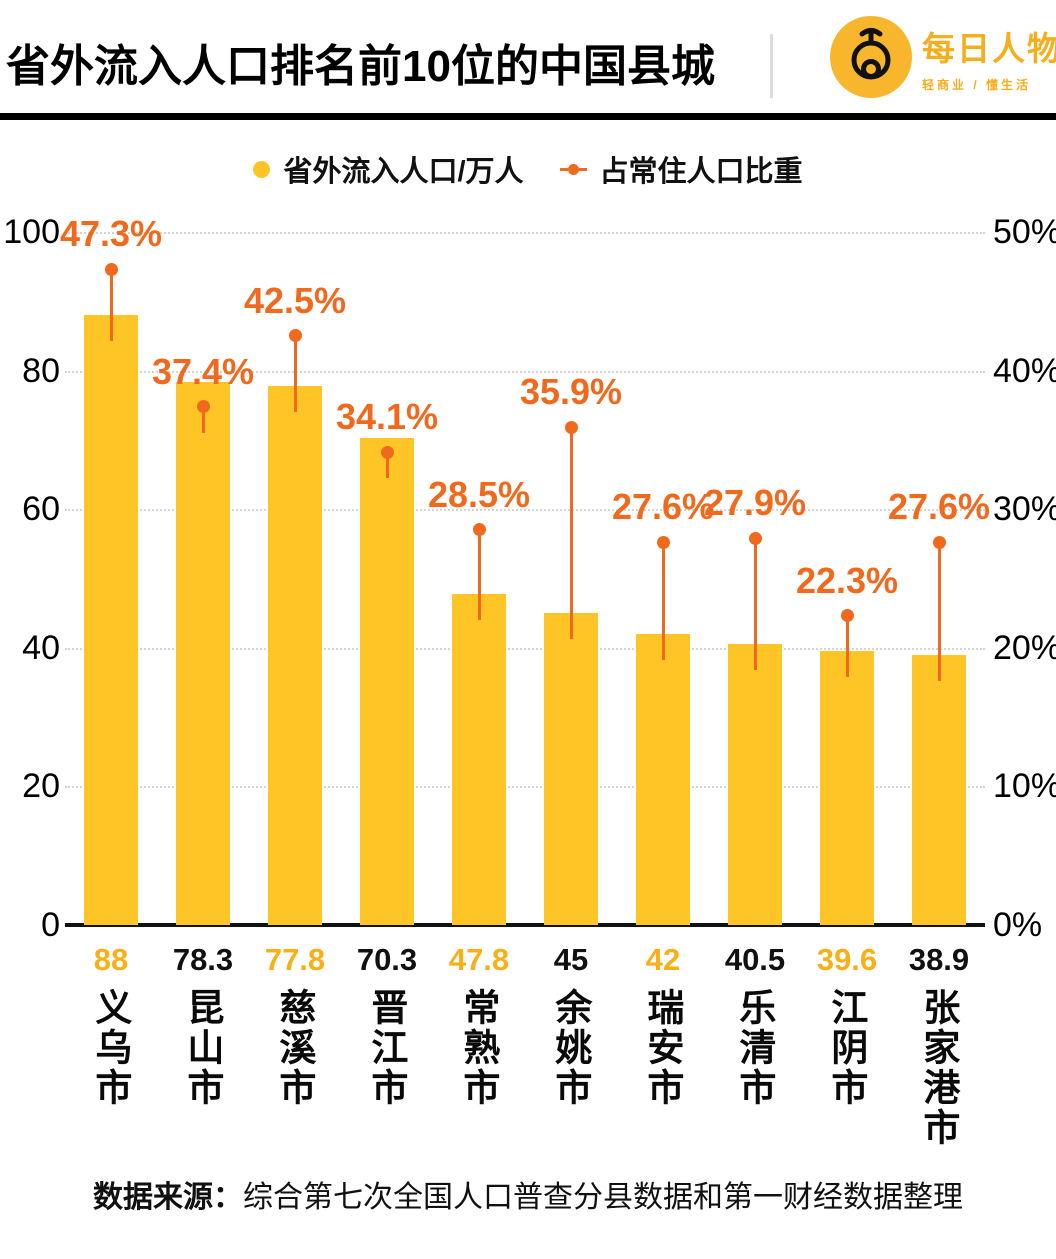 The height and width of the screenshot is (1259, 1056). I want to click on value-label: 42, so click(663, 959).